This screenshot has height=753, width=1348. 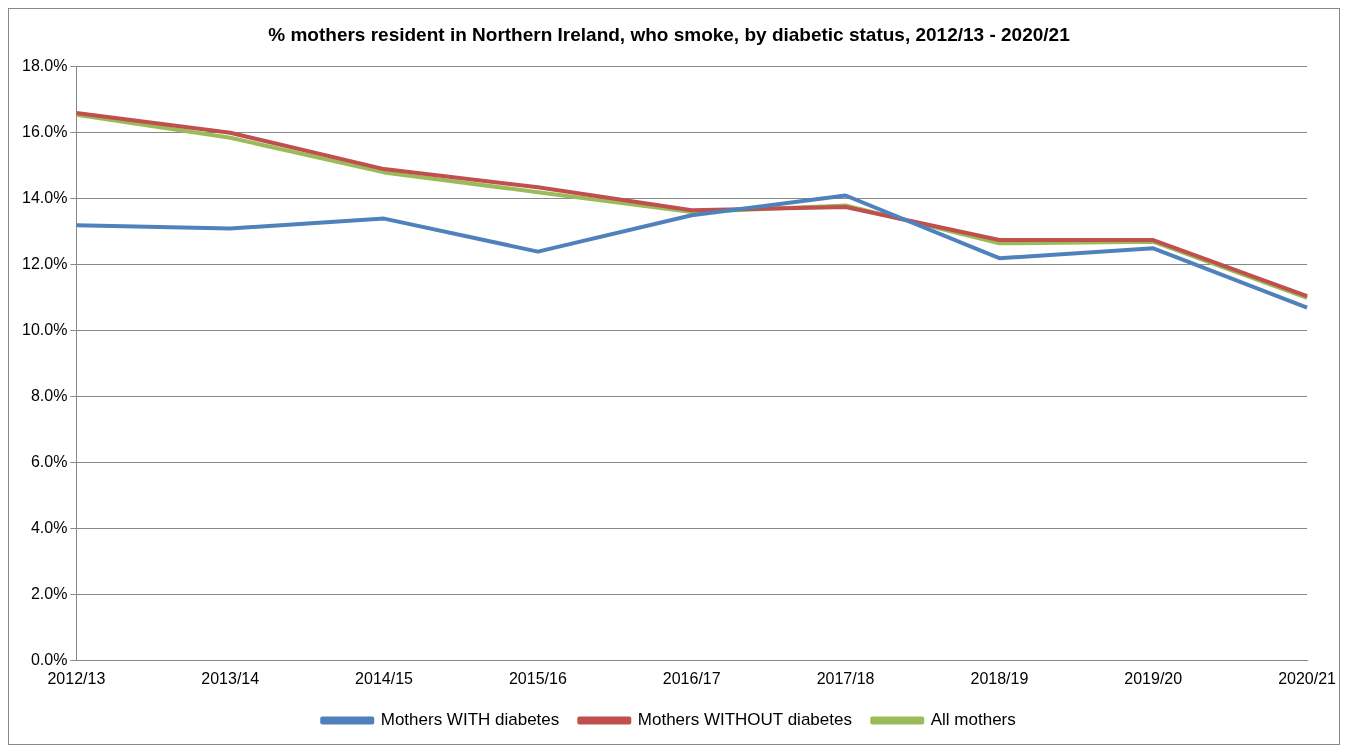 I want to click on chart-title: % mothers resident in Northern Ireland, who smoke, by diabetic status, 2012/13 - 2020/21, so click(x=669, y=34).